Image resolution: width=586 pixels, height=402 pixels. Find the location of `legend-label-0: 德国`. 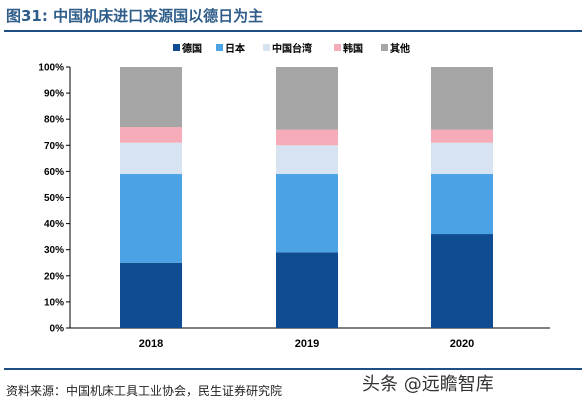

legend-label-0: 德国 is located at coordinates (191, 48).